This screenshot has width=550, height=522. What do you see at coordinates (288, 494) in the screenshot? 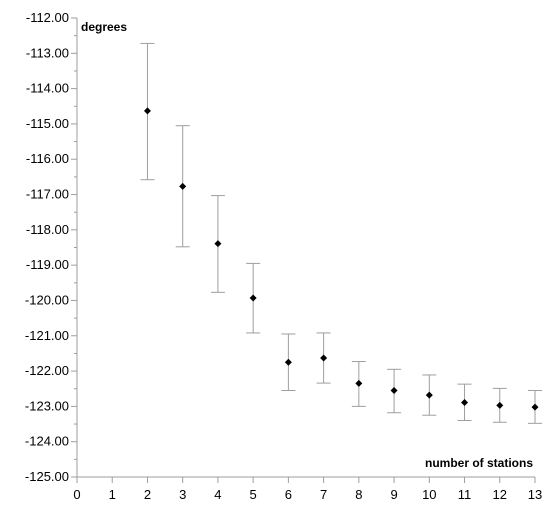
I see `x-tick-label: 6` at bounding box center [288, 494].